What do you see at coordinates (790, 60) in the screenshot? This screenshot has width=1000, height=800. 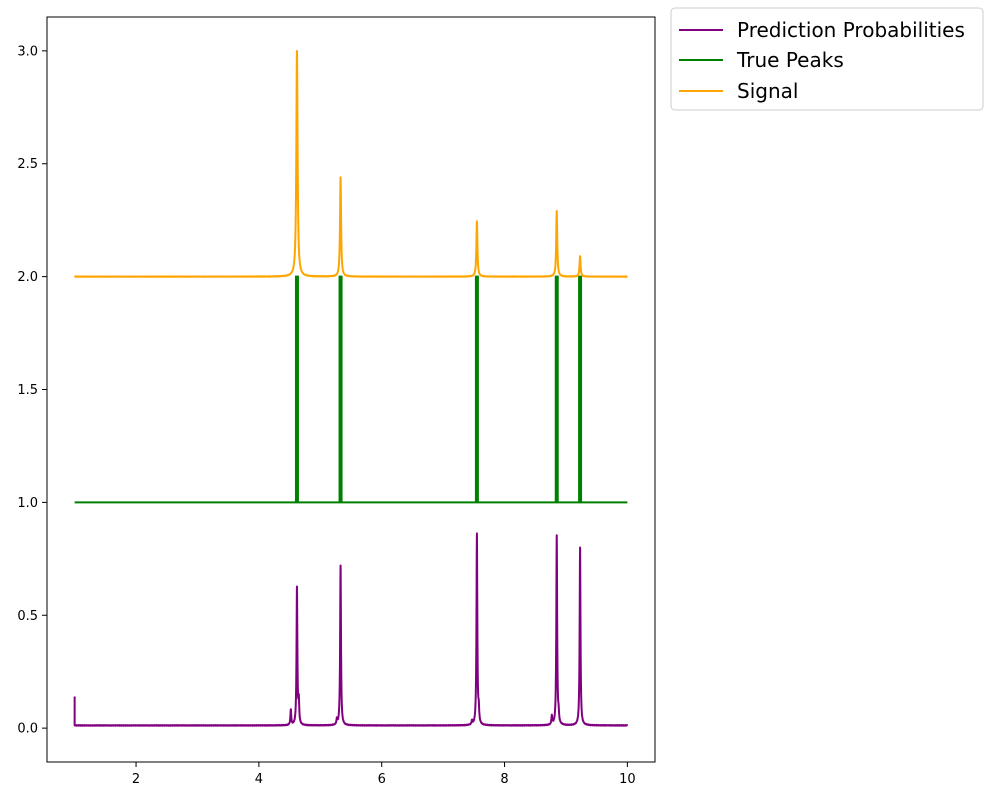 I see `legend-label-true-peaks: True Peaks` at bounding box center [790, 60].